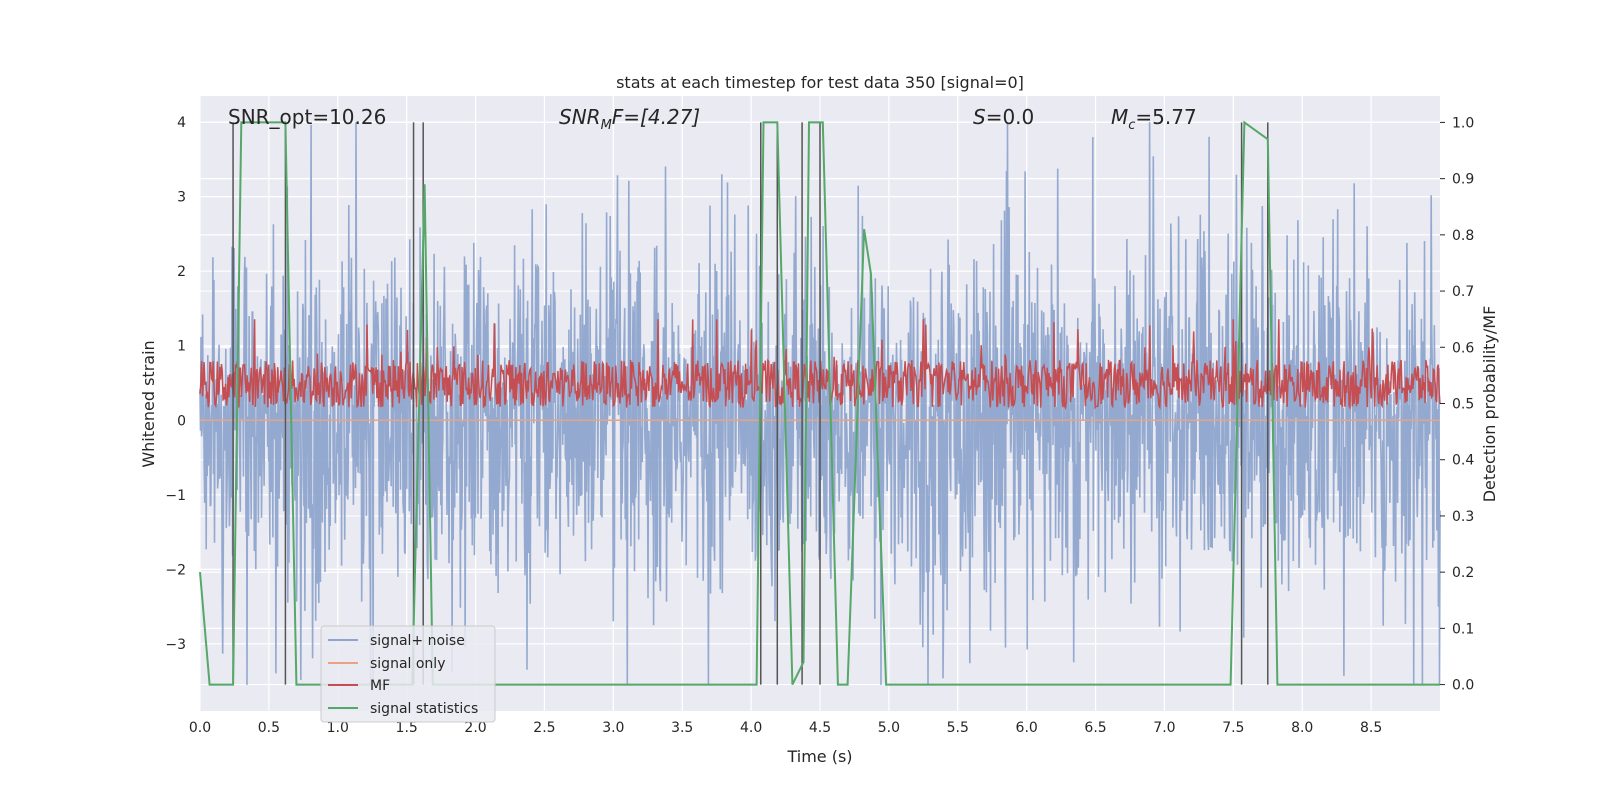 This screenshot has height=800, width=1600. I want to click on y-tick-label: 0, so click(181, 421).